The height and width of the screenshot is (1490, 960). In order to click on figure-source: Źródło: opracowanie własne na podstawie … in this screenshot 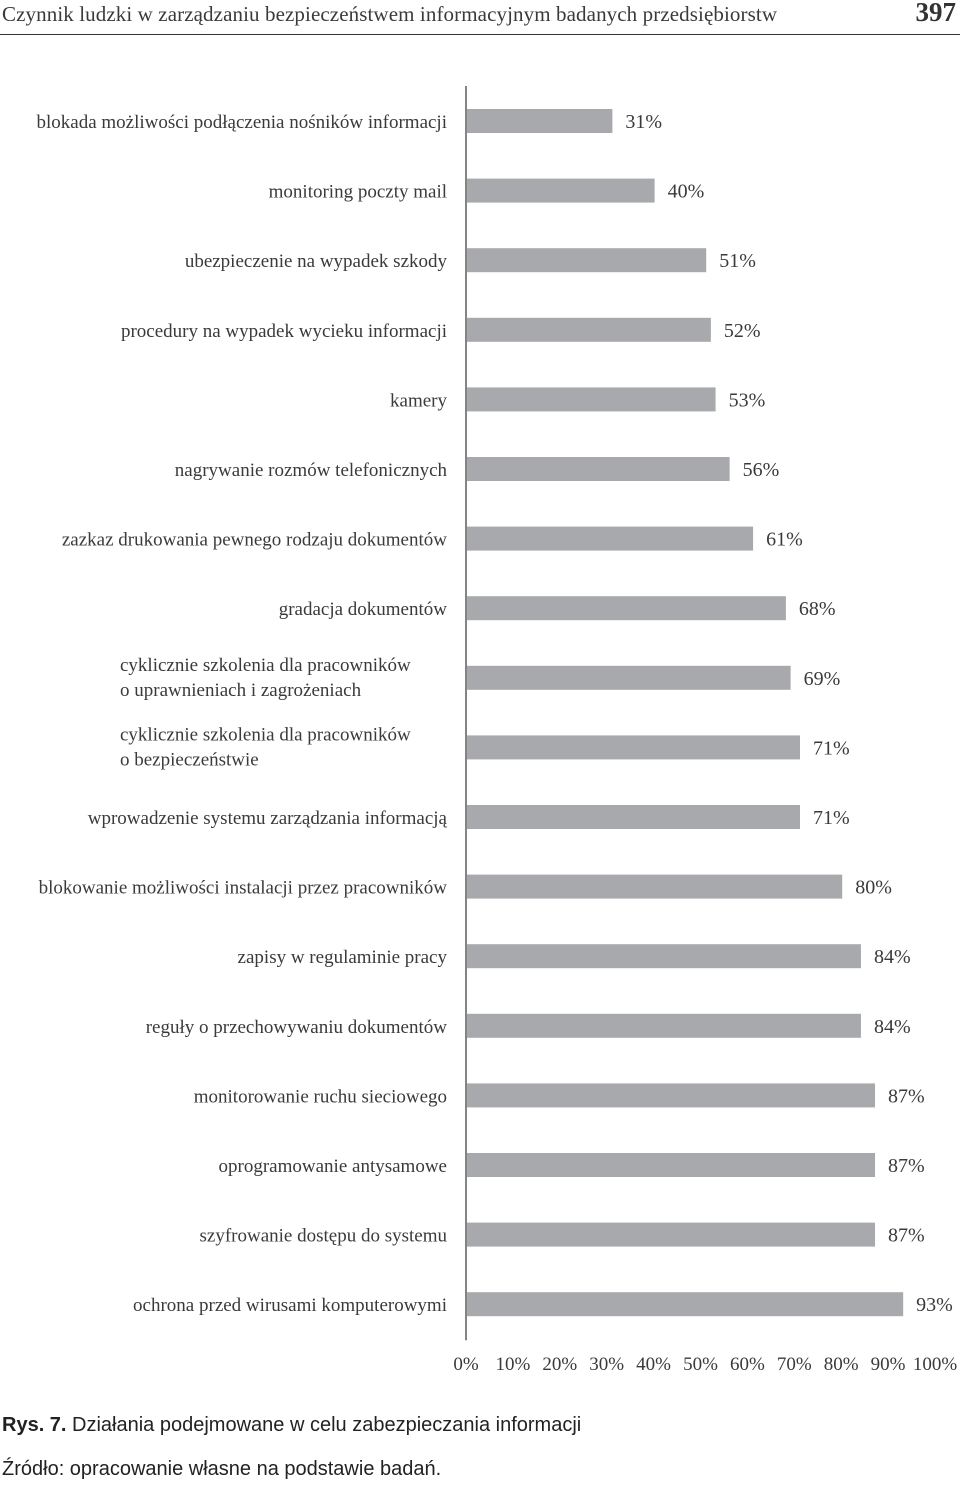, I will do `click(222, 1469)`.